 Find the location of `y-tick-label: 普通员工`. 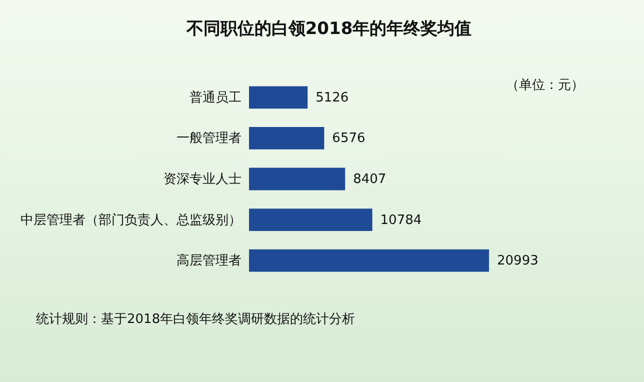

y-tick-label: 普通员工 is located at coordinates (216, 97).